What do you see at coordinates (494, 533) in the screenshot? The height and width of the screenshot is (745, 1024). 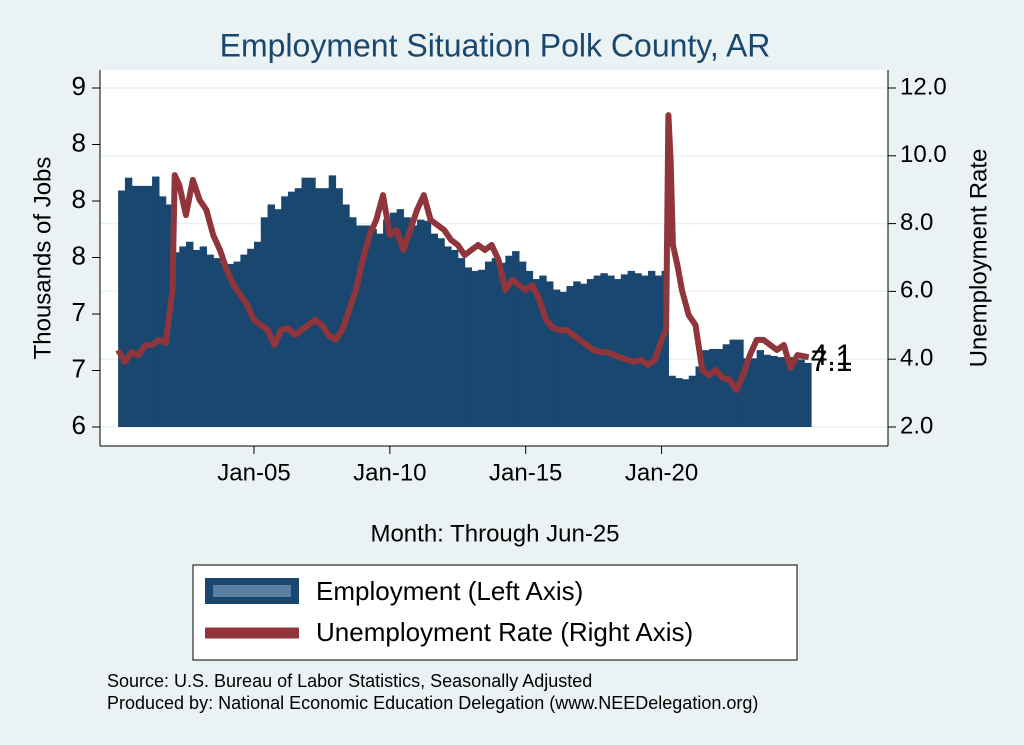 I see `x-axis-title: Month: Through Jun-25` at bounding box center [494, 533].